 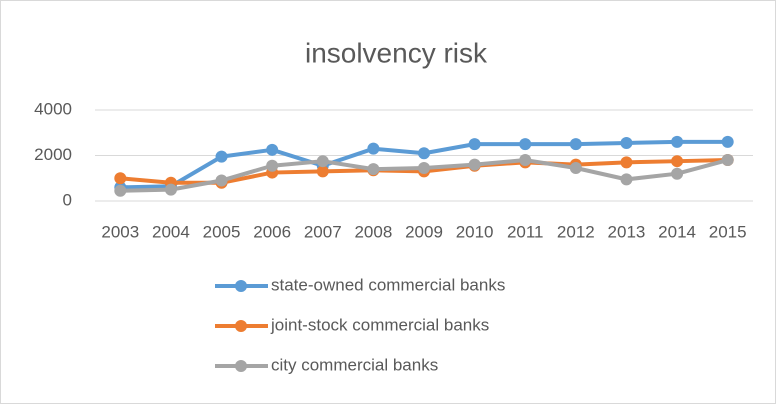 I want to click on x-tick-label: 2008, so click(x=373, y=231).